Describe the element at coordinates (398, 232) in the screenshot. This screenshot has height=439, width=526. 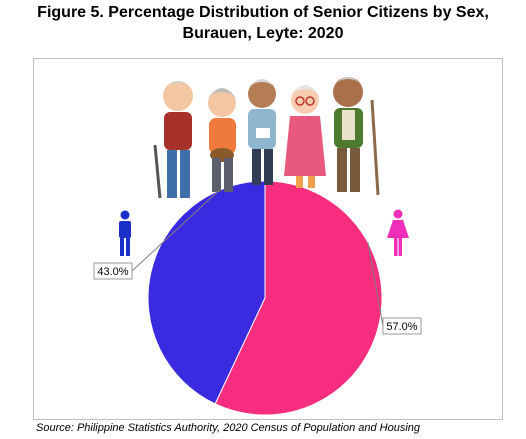
I see `female-icon` at that location.